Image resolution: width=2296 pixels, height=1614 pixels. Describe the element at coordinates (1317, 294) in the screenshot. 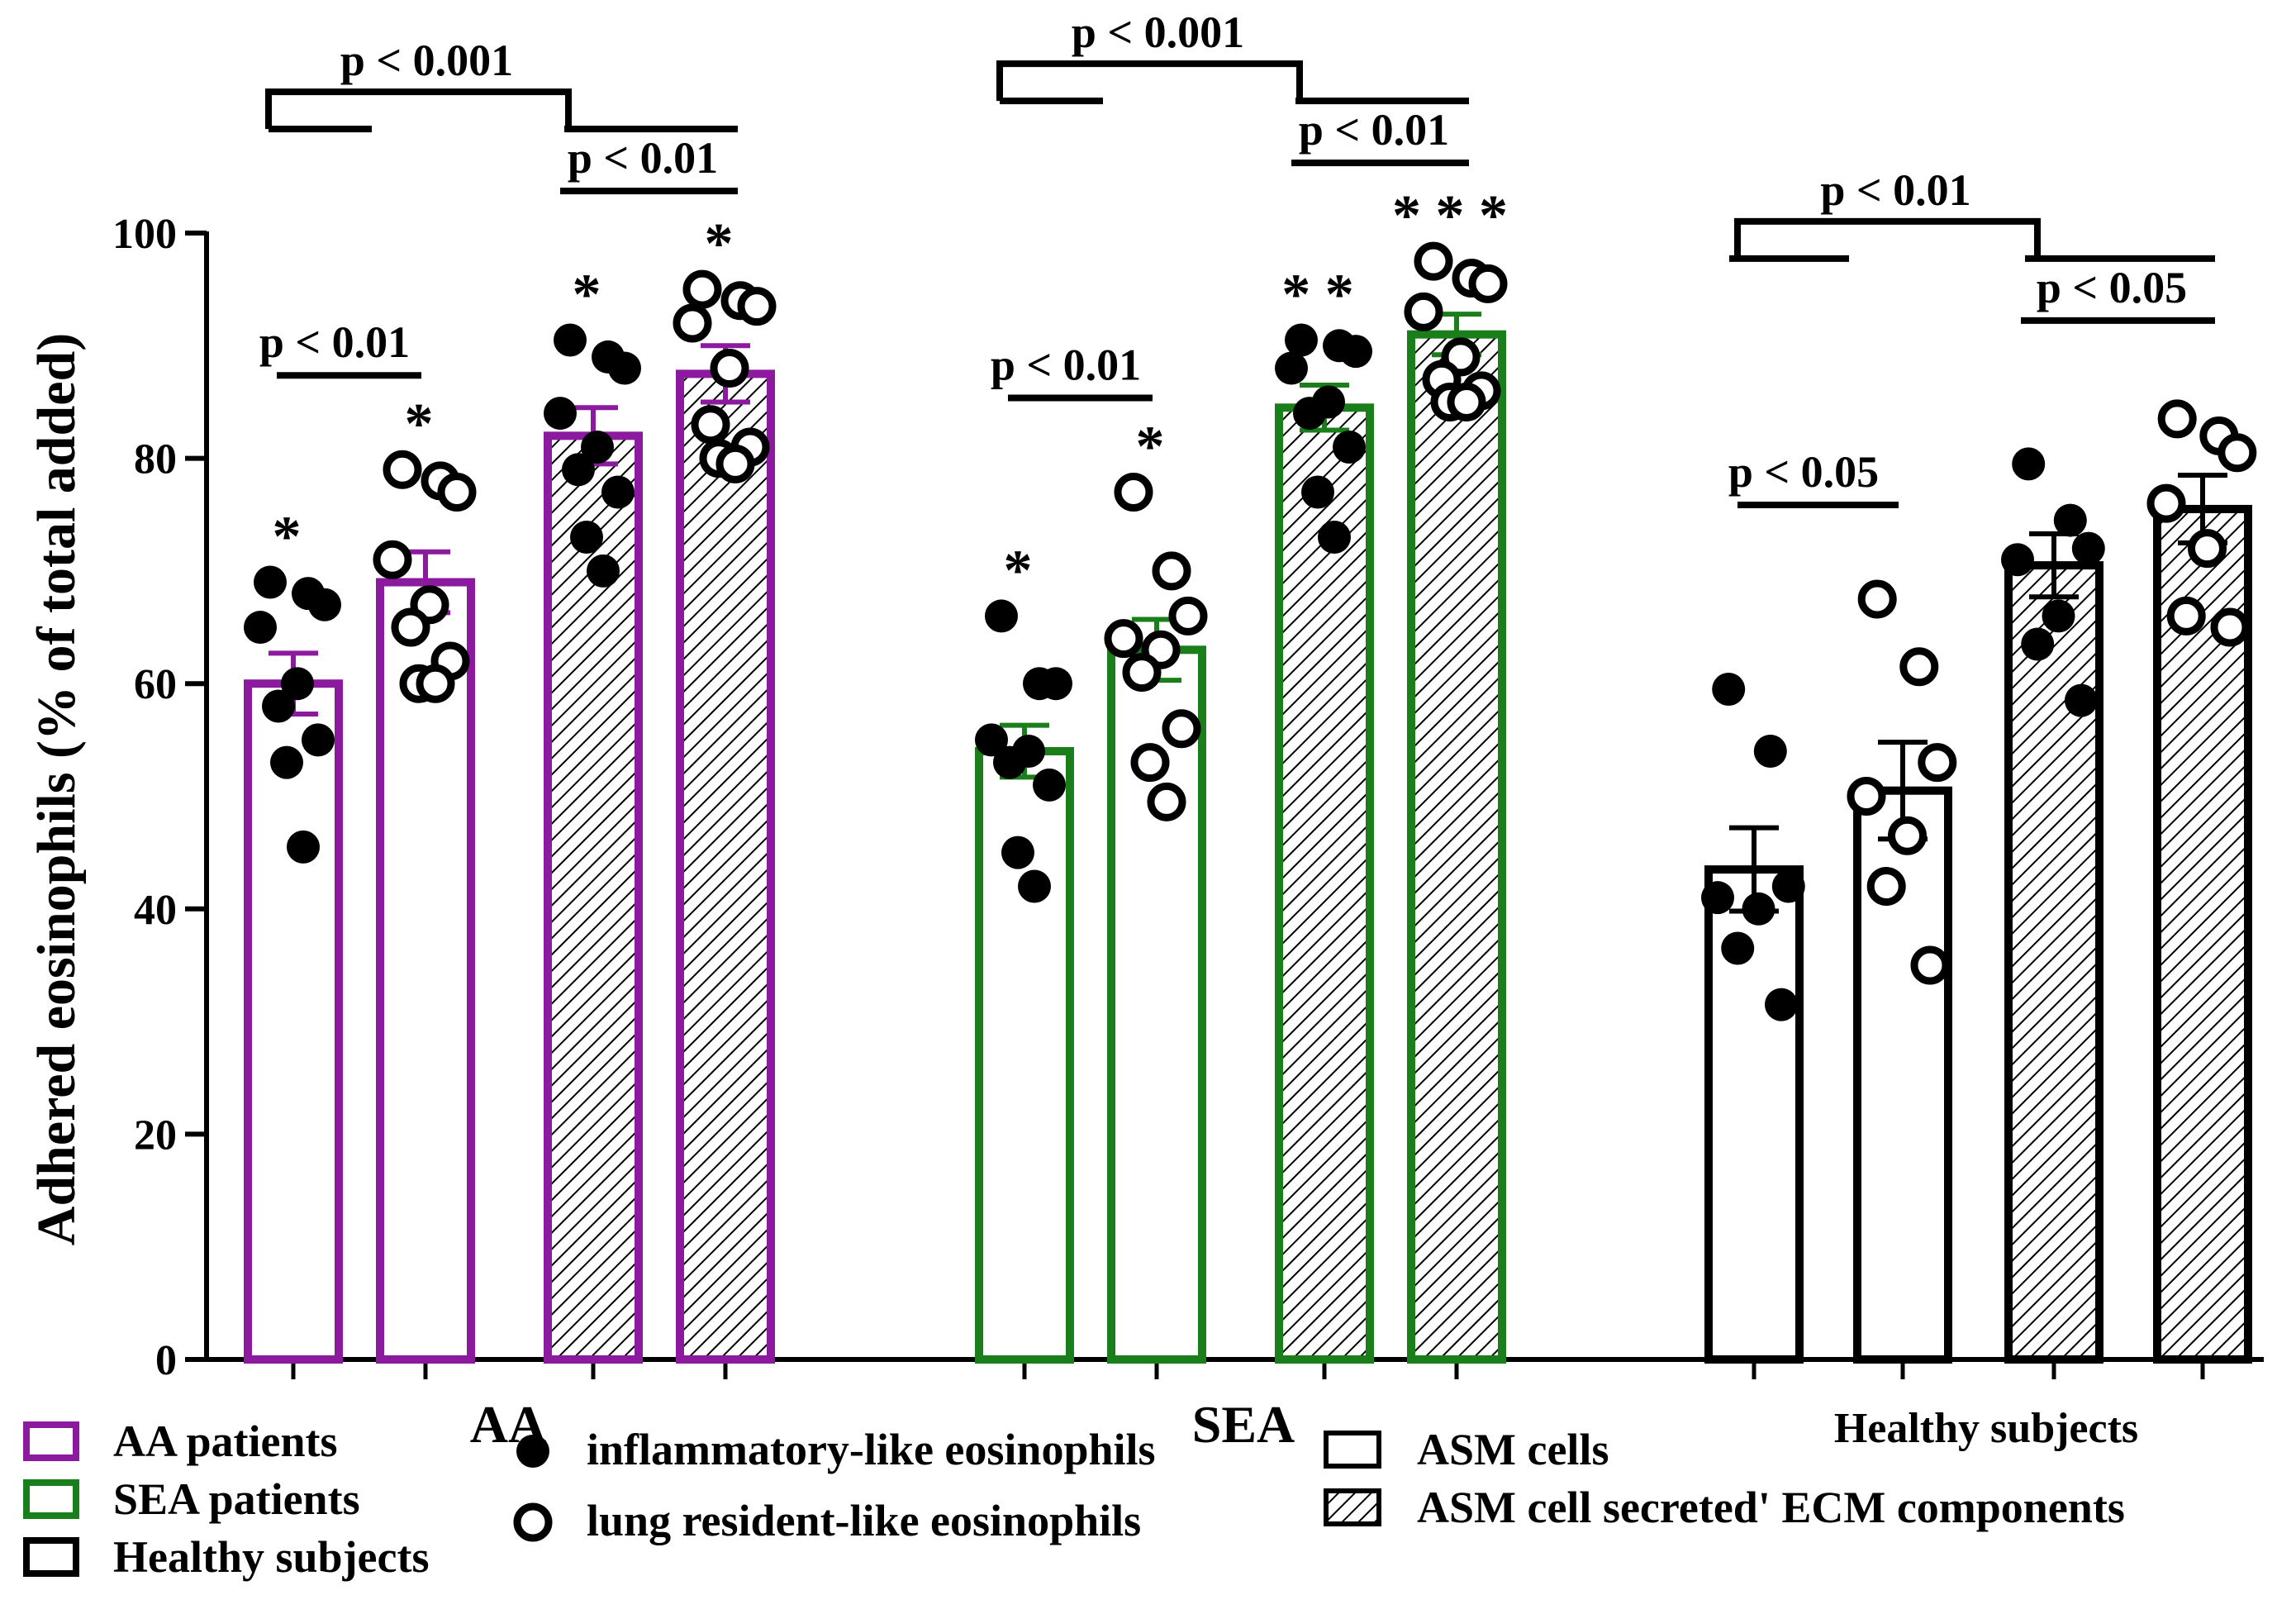

I see `significance-star: * *` at that location.